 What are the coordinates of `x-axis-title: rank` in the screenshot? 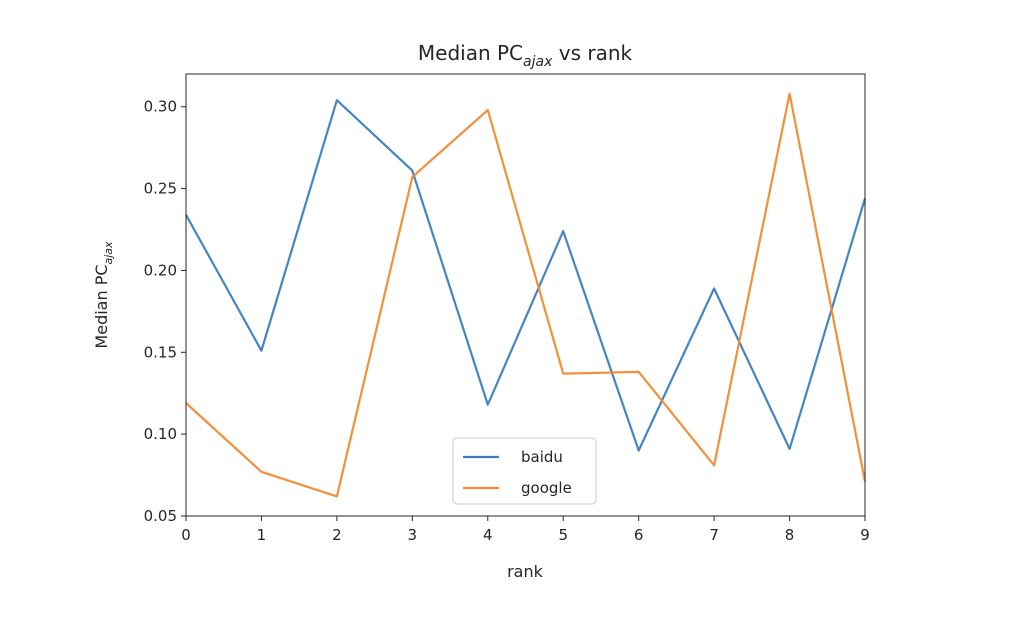 It's located at (525, 571).